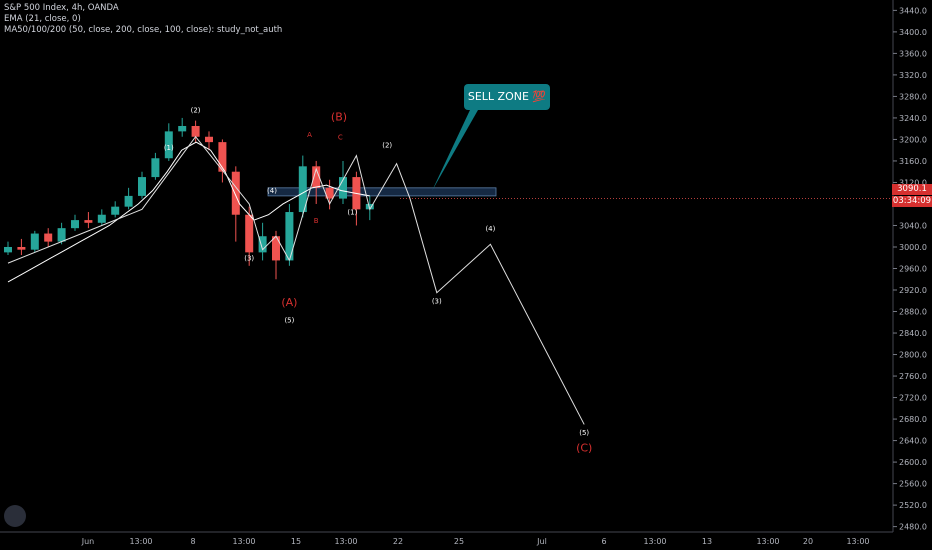 The height and width of the screenshot is (550, 932). I want to click on x-tick-label: Jun, so click(88, 541).